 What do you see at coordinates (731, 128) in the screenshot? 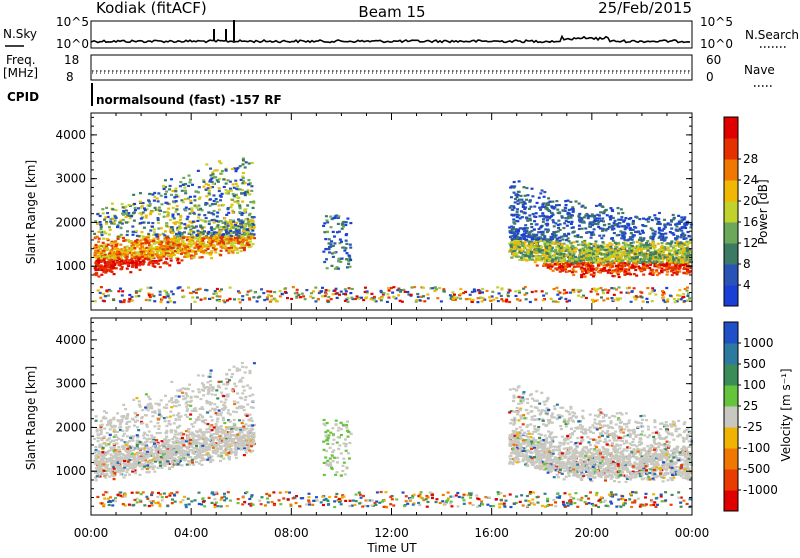
I see `colorbar-swatch` at bounding box center [731, 128].